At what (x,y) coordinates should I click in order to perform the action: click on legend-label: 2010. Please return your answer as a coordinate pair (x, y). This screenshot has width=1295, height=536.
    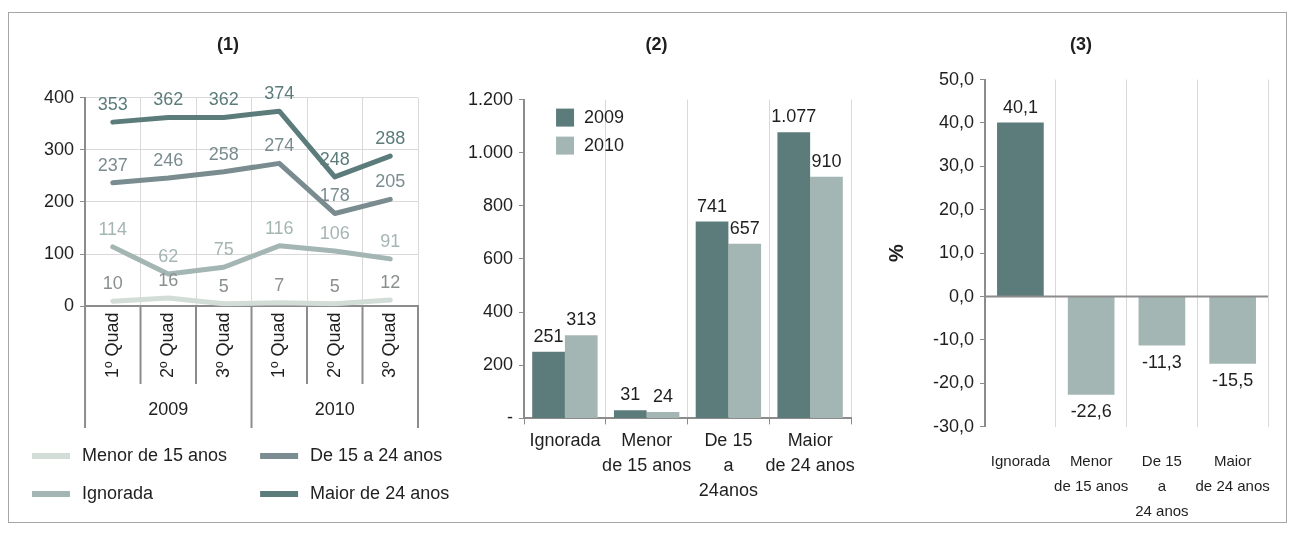
    Looking at the image, I should click on (604, 144).